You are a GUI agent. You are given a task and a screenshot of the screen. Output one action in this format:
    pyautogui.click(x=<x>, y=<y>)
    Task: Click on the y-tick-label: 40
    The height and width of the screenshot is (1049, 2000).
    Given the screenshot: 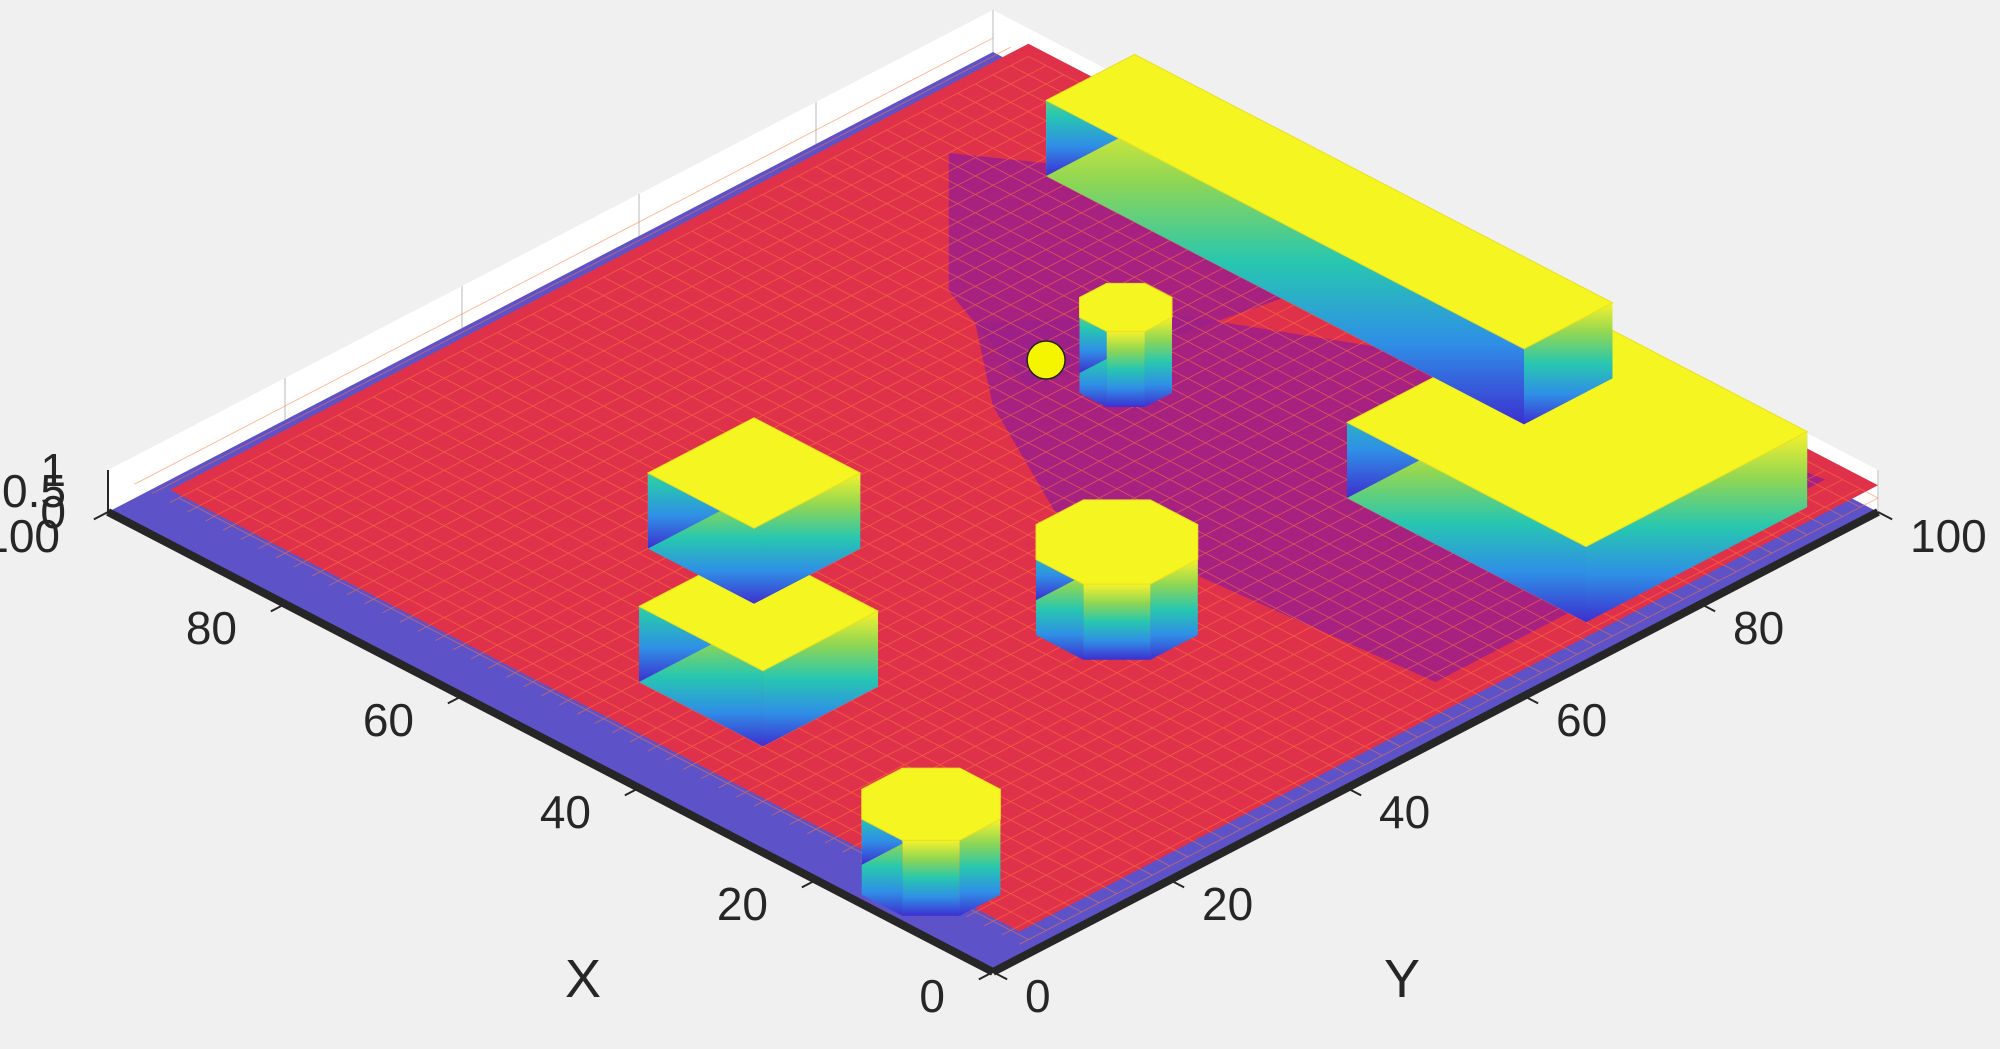 What is the action you would take?
    pyautogui.click(x=1404, y=812)
    